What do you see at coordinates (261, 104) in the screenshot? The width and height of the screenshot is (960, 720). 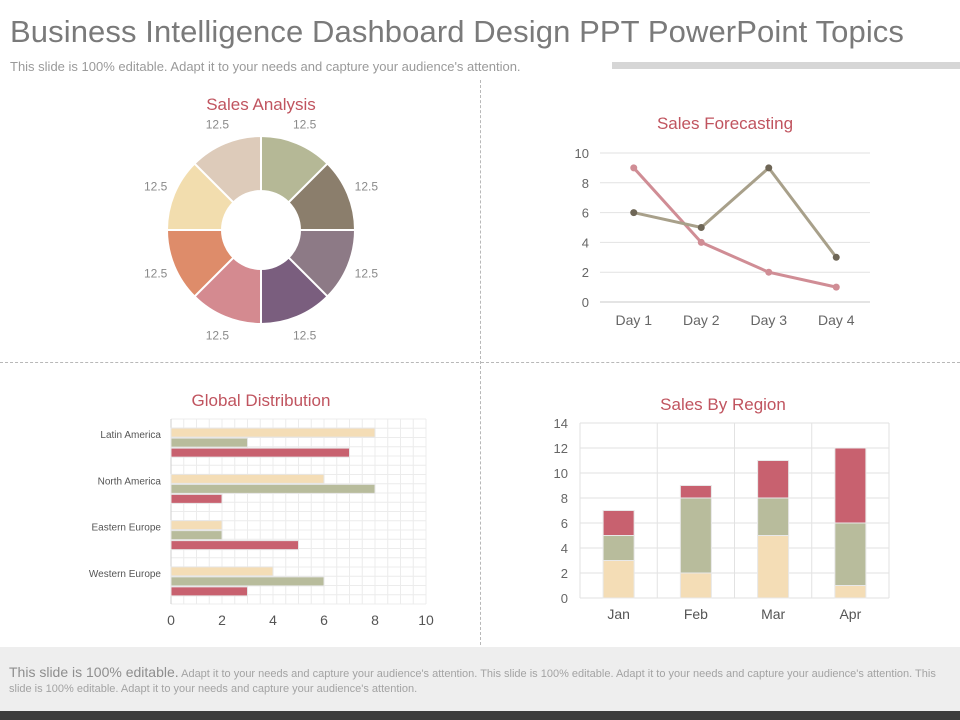 I see `sales-analysis-title: Sales Analysis` at bounding box center [261, 104].